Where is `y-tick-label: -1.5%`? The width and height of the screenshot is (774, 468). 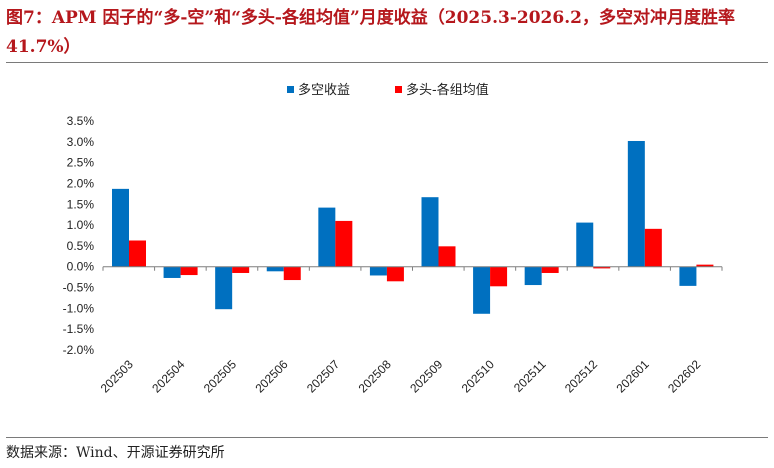 y-tick-label: -1.5% is located at coordinates (79, 329).